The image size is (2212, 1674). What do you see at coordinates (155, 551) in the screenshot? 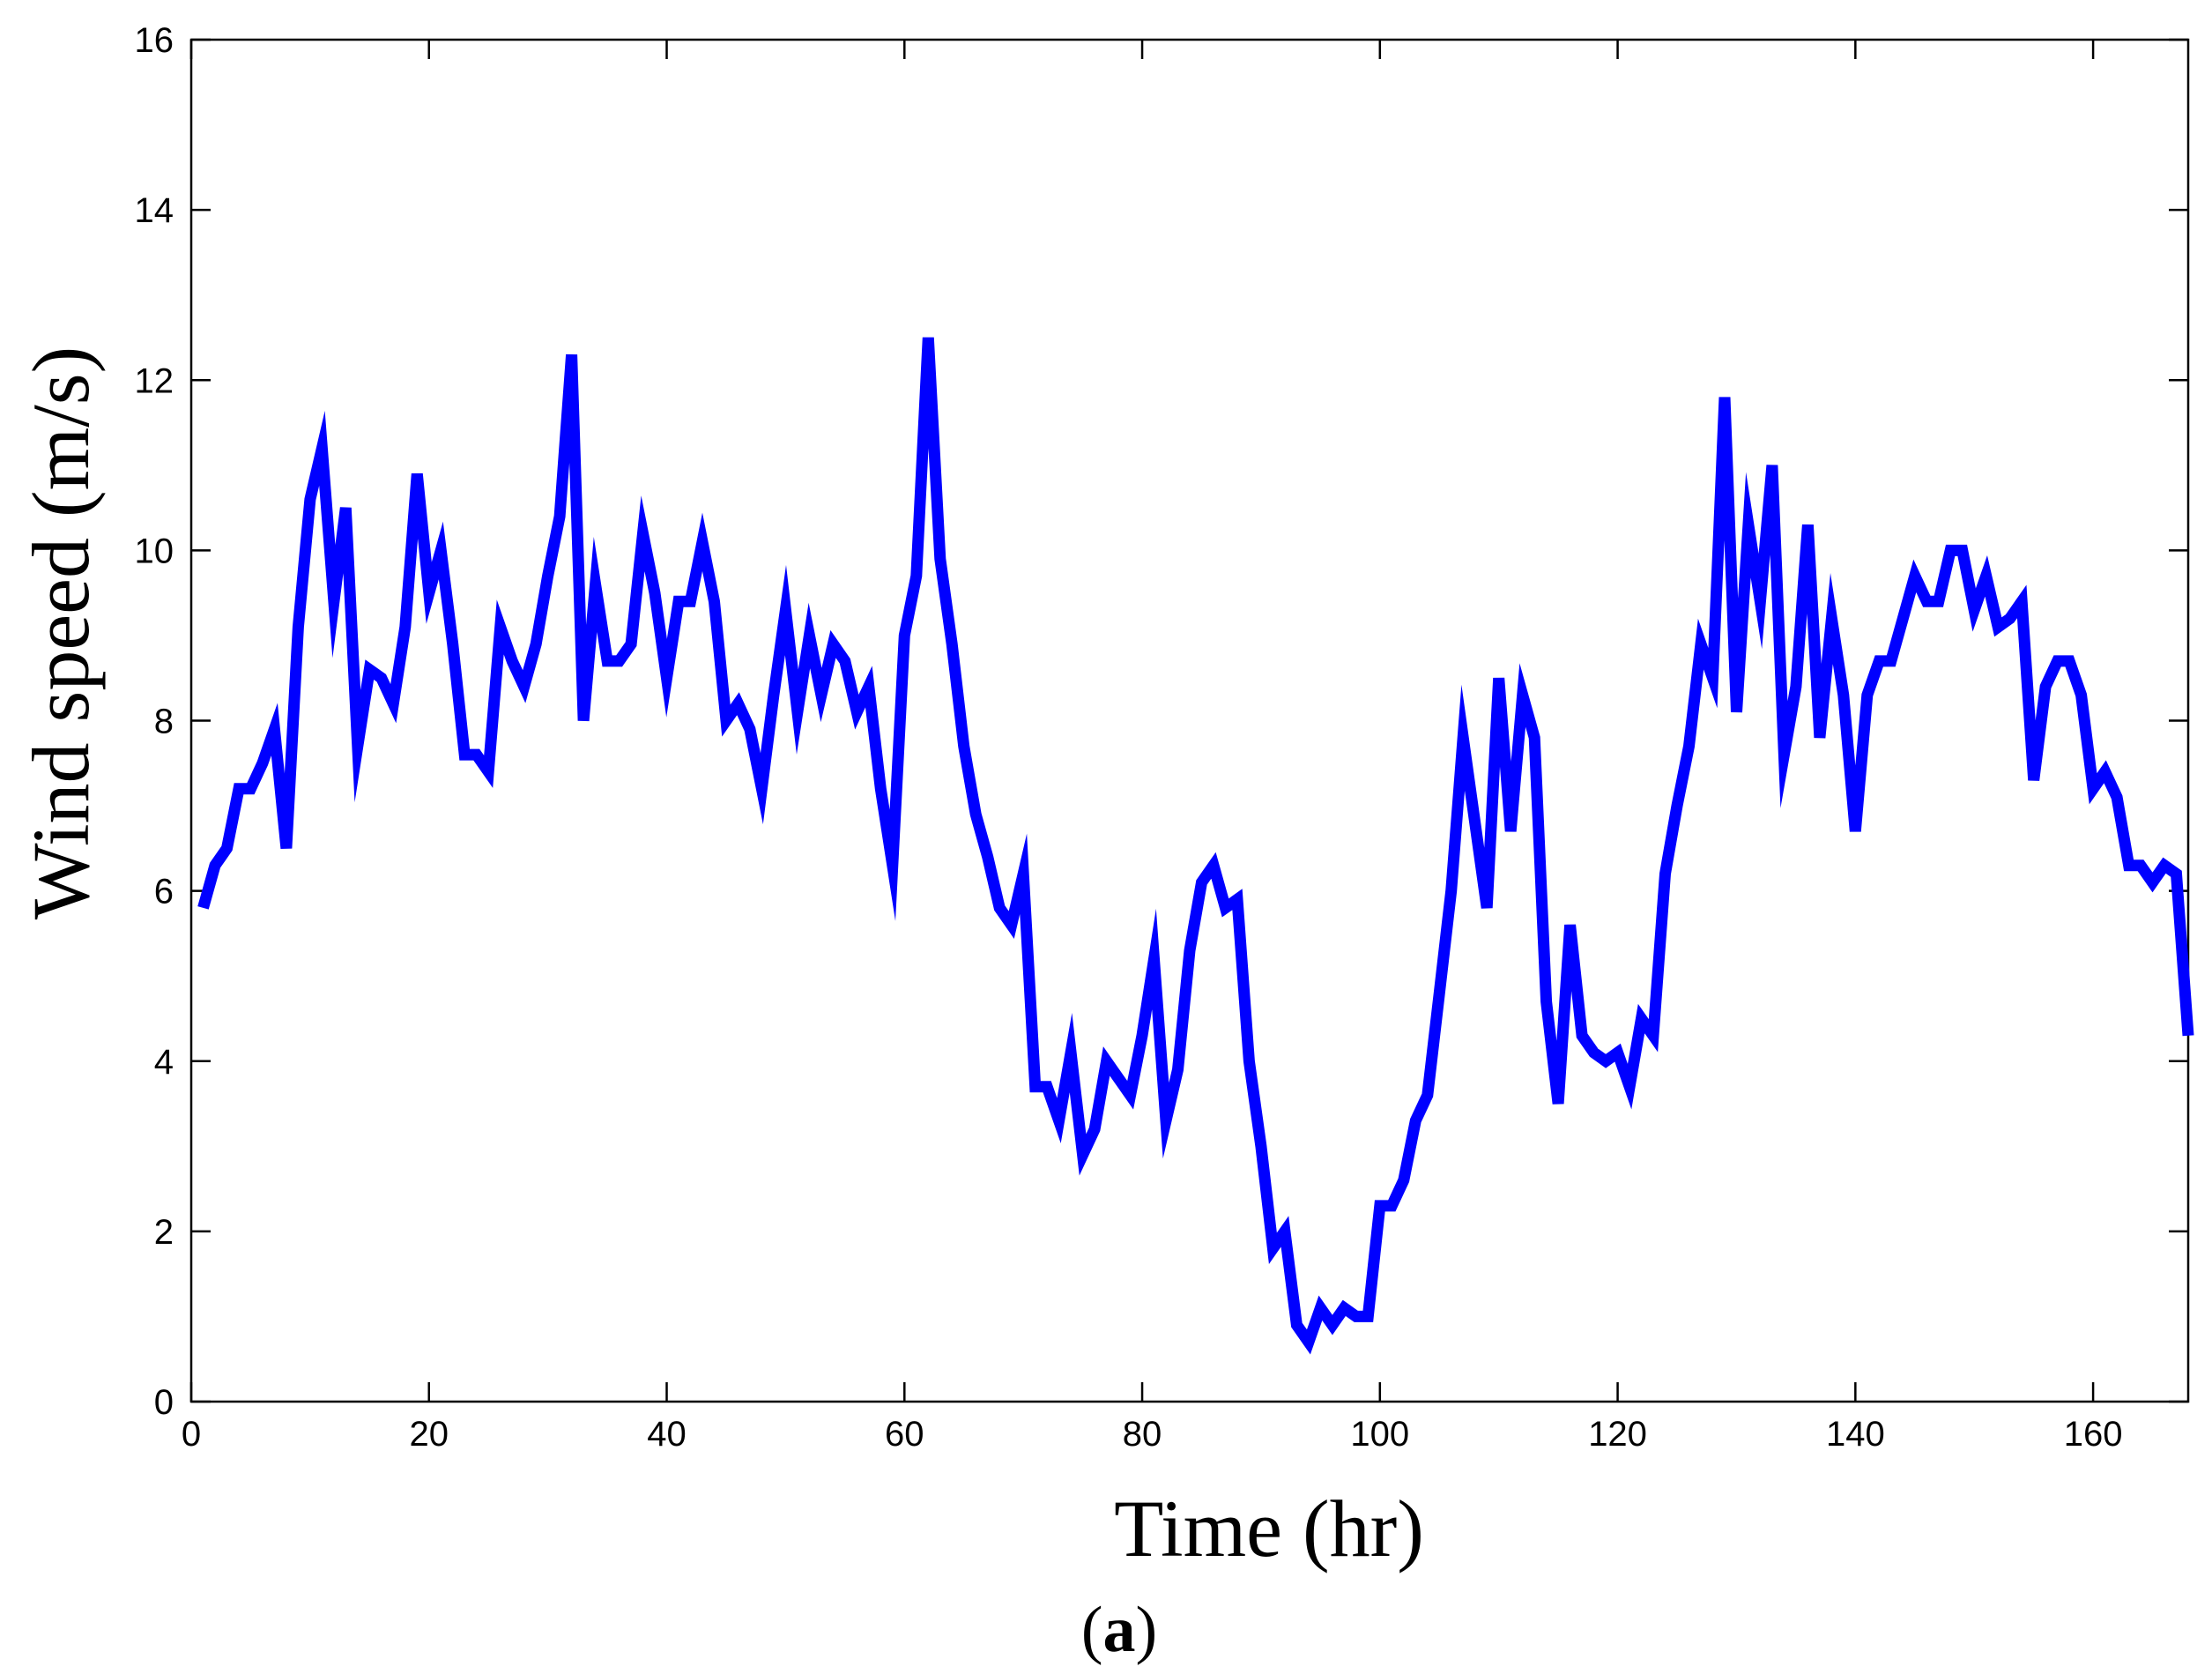
I see `y-tick-label-10: 10` at bounding box center [155, 551].